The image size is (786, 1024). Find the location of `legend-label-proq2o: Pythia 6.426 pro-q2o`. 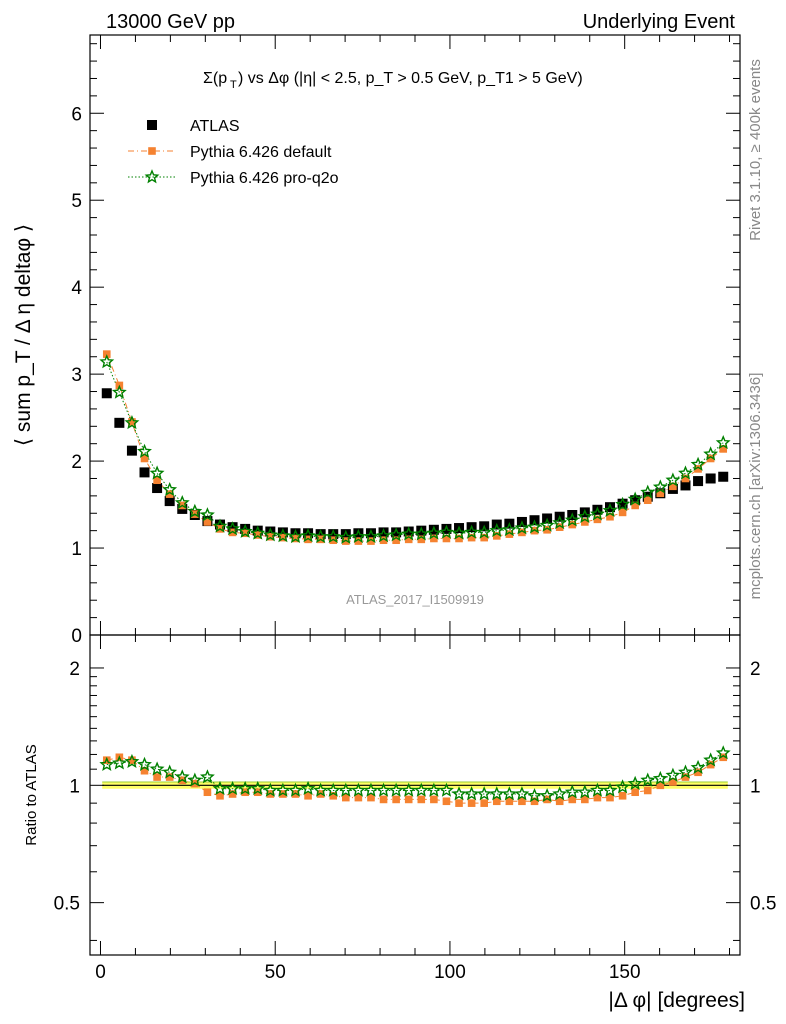

legend-label-proq2o: Pythia 6.426 pro-q2o is located at coordinates (264, 178).